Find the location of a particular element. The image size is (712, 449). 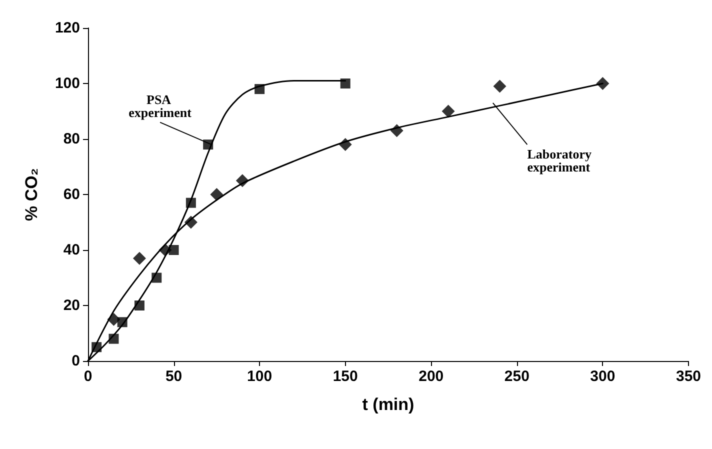

y-tick-label: 120 is located at coordinates (67, 28).